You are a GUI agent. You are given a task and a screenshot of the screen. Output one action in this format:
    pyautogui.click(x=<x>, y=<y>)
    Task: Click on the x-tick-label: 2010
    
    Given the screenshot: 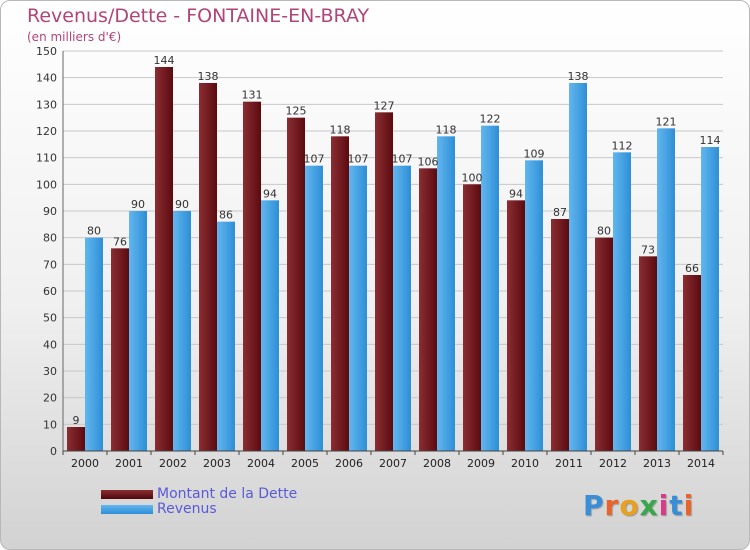 What is the action you would take?
    pyautogui.click(x=525, y=463)
    